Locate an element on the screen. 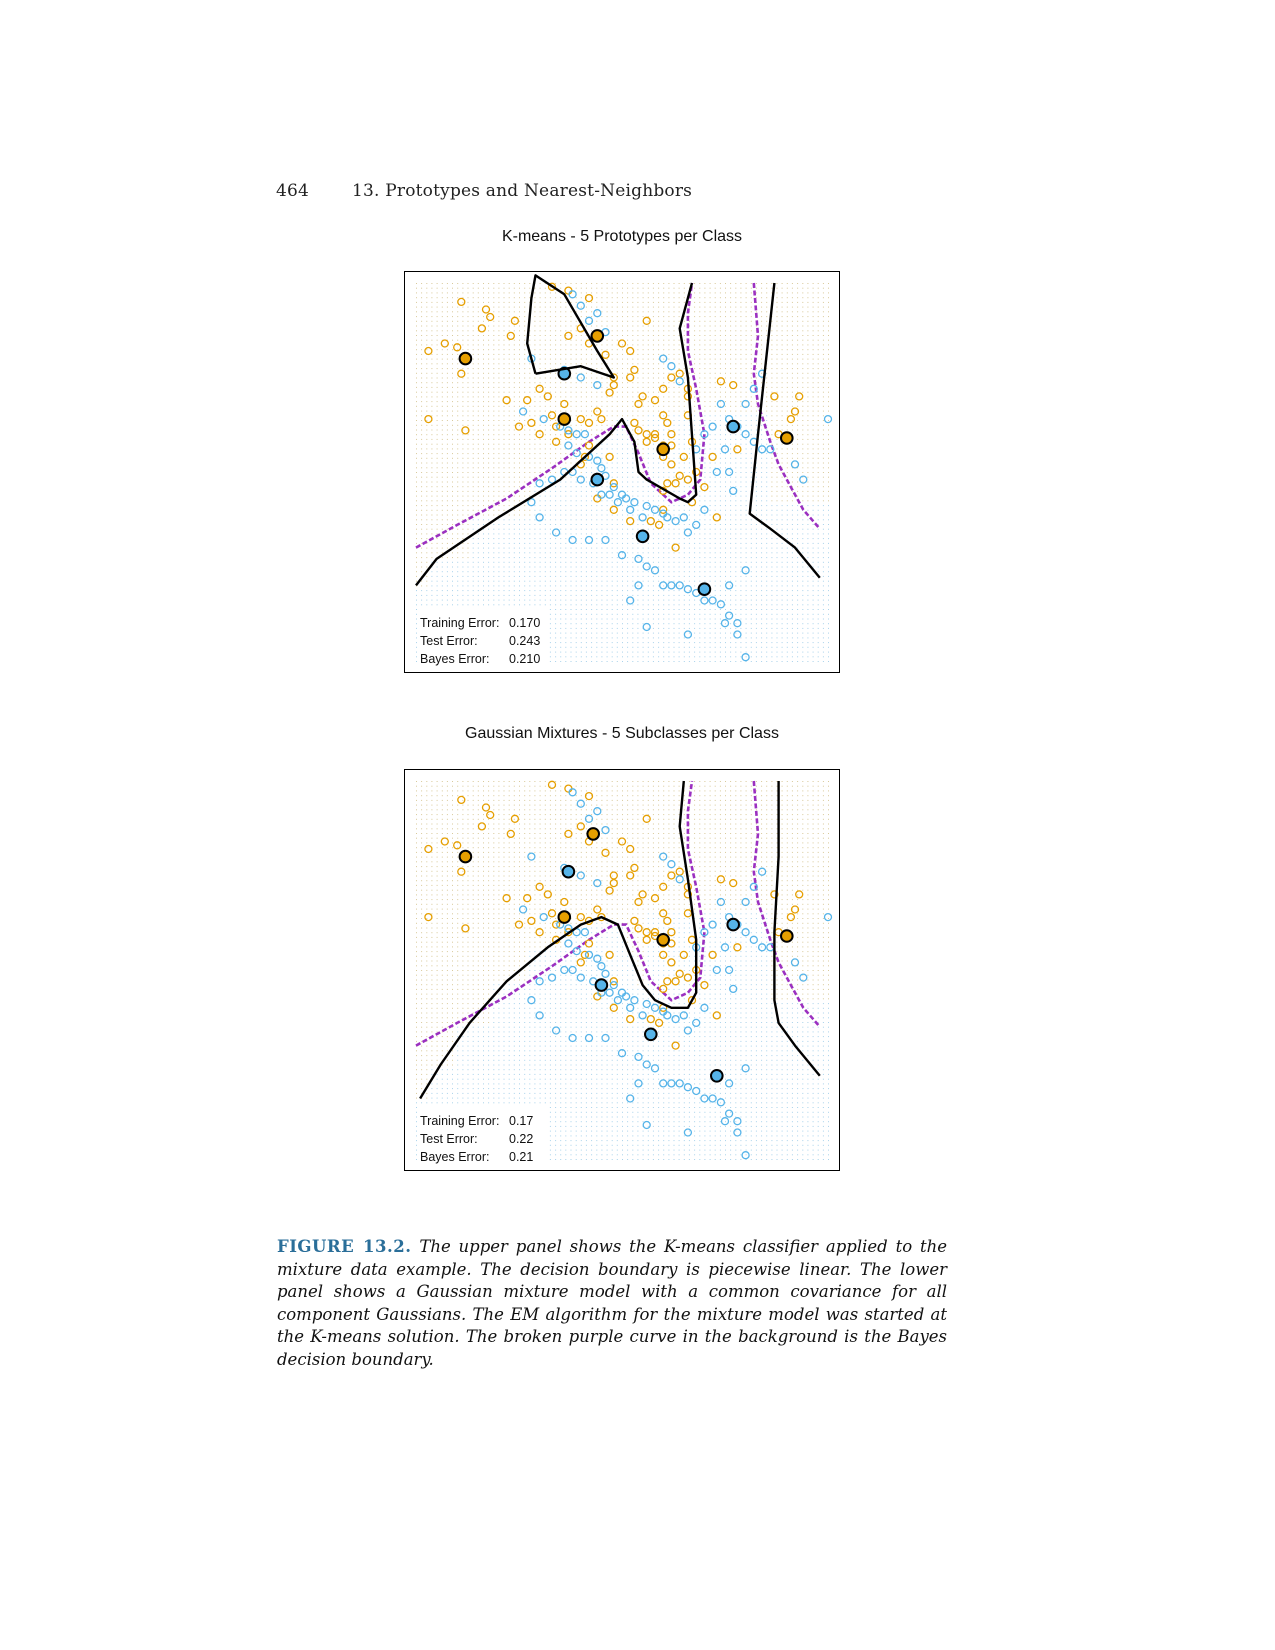  page-number: 464 is located at coordinates (293, 191).